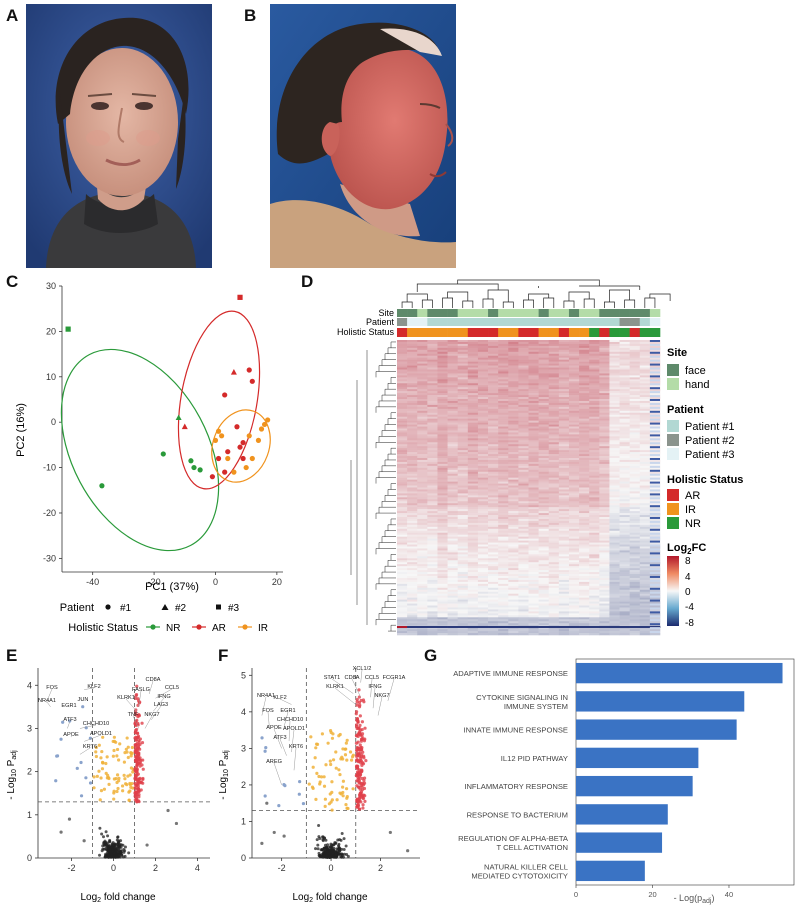 This screenshot has height=905, width=800. I want to click on volcano-point-sig-down, so click(81, 796).